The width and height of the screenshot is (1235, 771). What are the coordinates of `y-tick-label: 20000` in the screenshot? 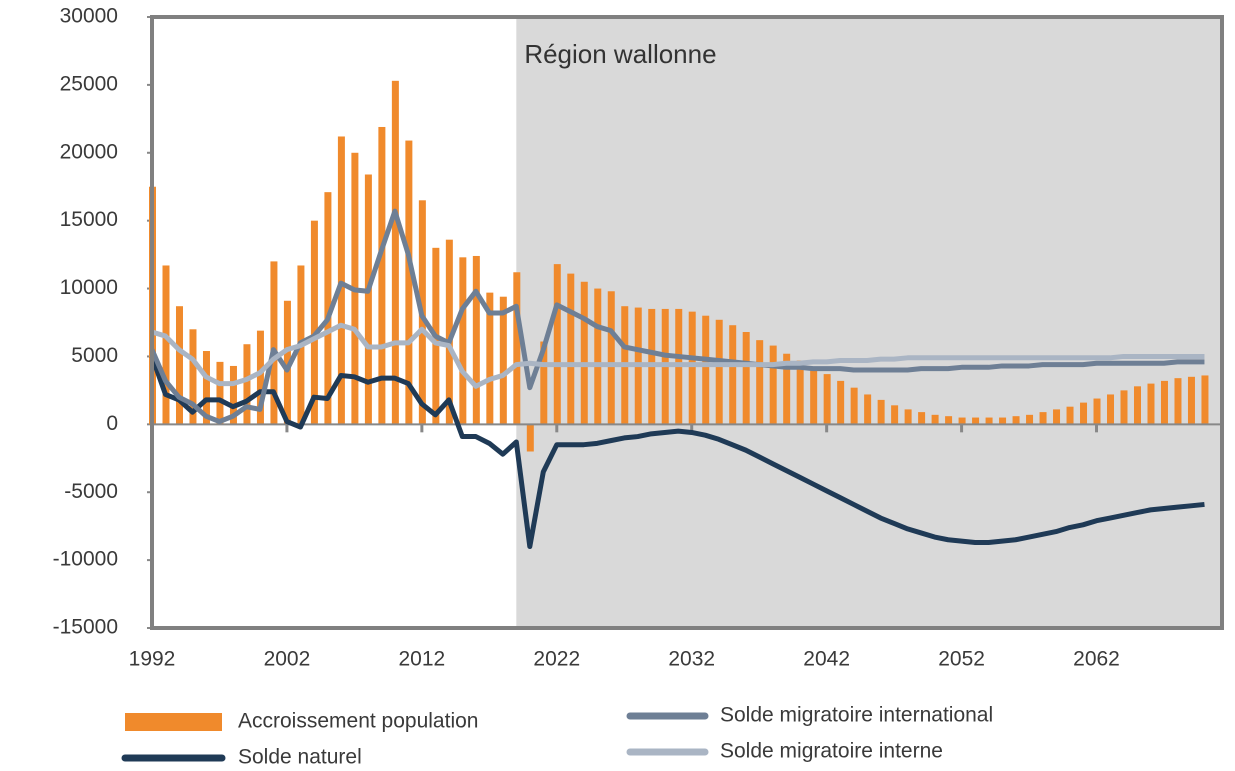 It's located at (89, 151).